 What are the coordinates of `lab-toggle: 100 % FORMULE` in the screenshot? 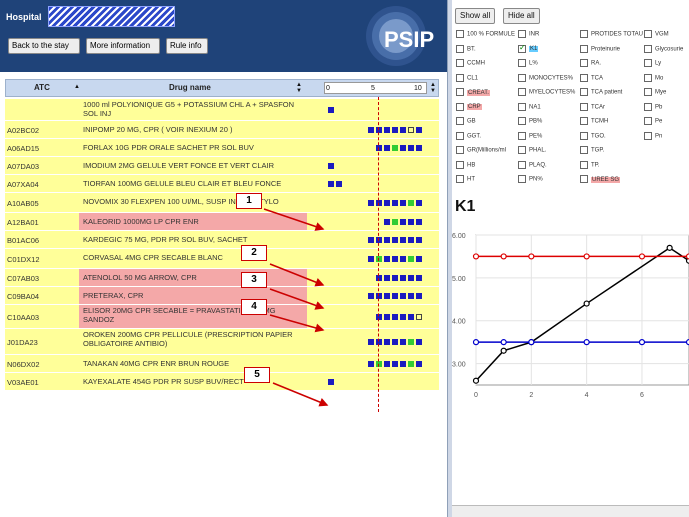 It's located at (485, 35).